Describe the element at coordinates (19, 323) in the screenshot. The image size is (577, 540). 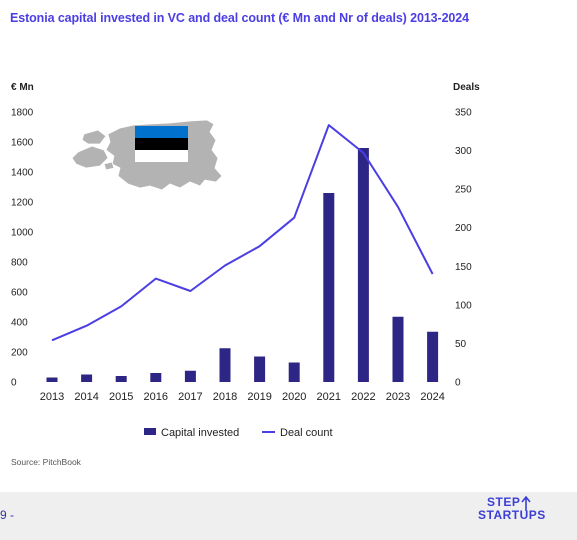
I see `y-left-tick-label: 400` at that location.